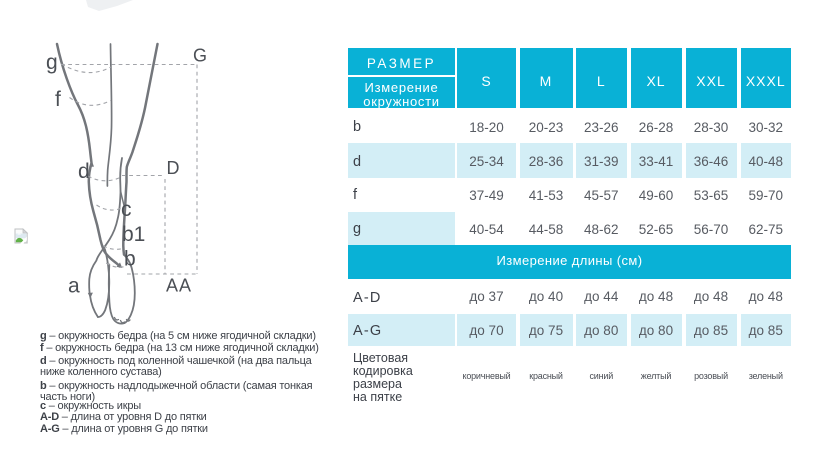 The width and height of the screenshot is (837, 462). Describe the element at coordinates (173, 168) in the screenshot. I see `svg-text: D` at that location.